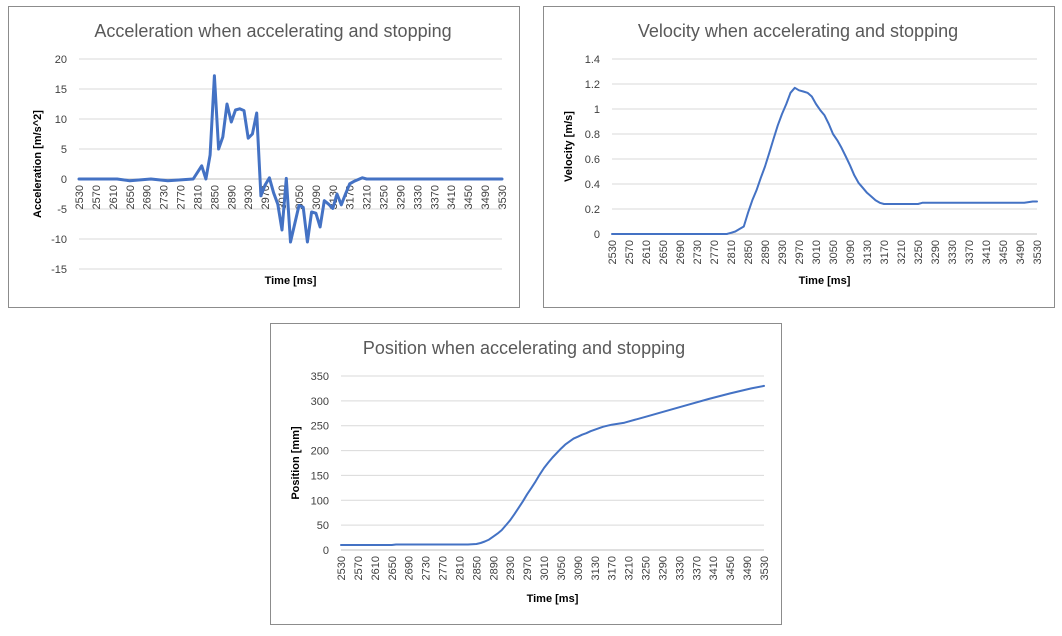 The image size is (1062, 636). I want to click on y-tick-label: 200, so click(320, 452).